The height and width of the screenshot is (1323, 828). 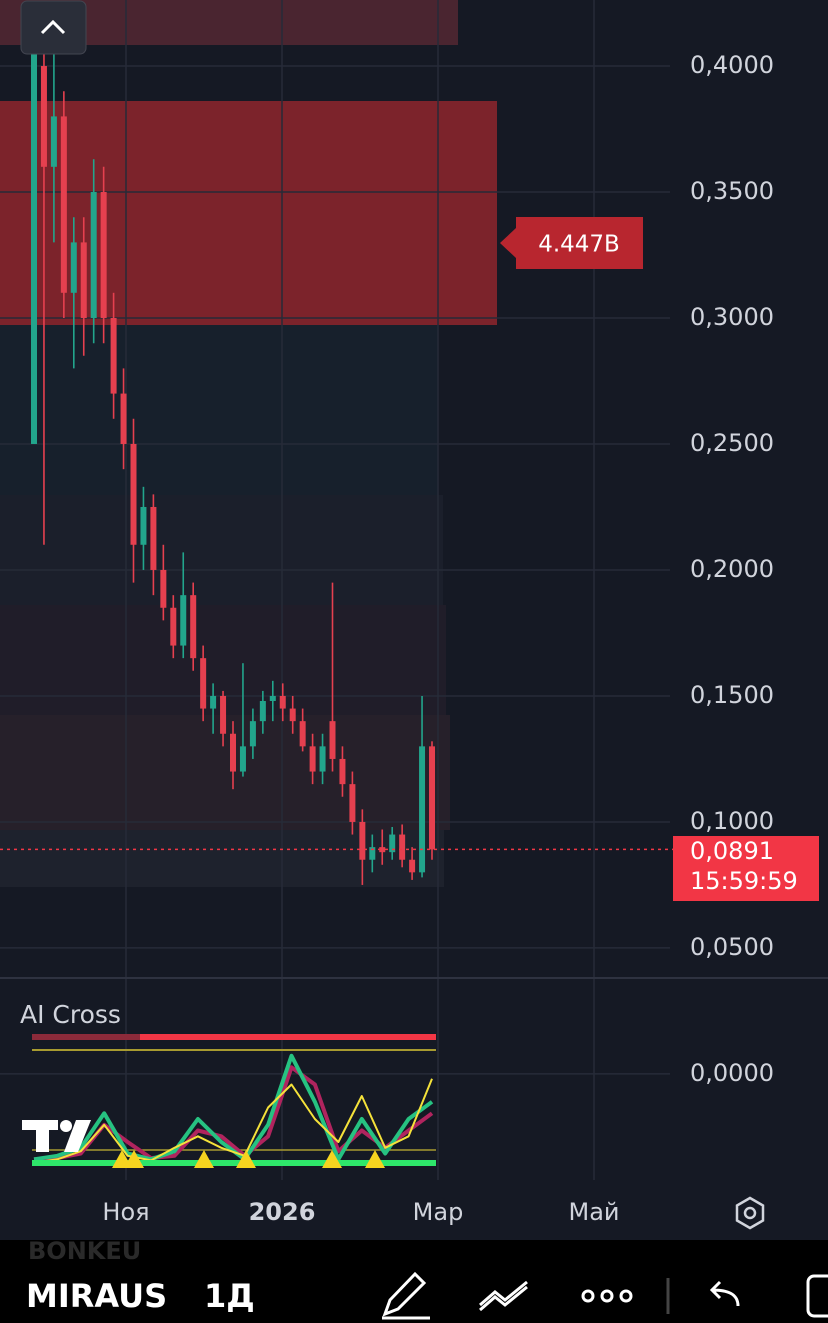 What do you see at coordinates (732, 65) in the screenshot?
I see `y-tick-label: 0,4000` at bounding box center [732, 65].